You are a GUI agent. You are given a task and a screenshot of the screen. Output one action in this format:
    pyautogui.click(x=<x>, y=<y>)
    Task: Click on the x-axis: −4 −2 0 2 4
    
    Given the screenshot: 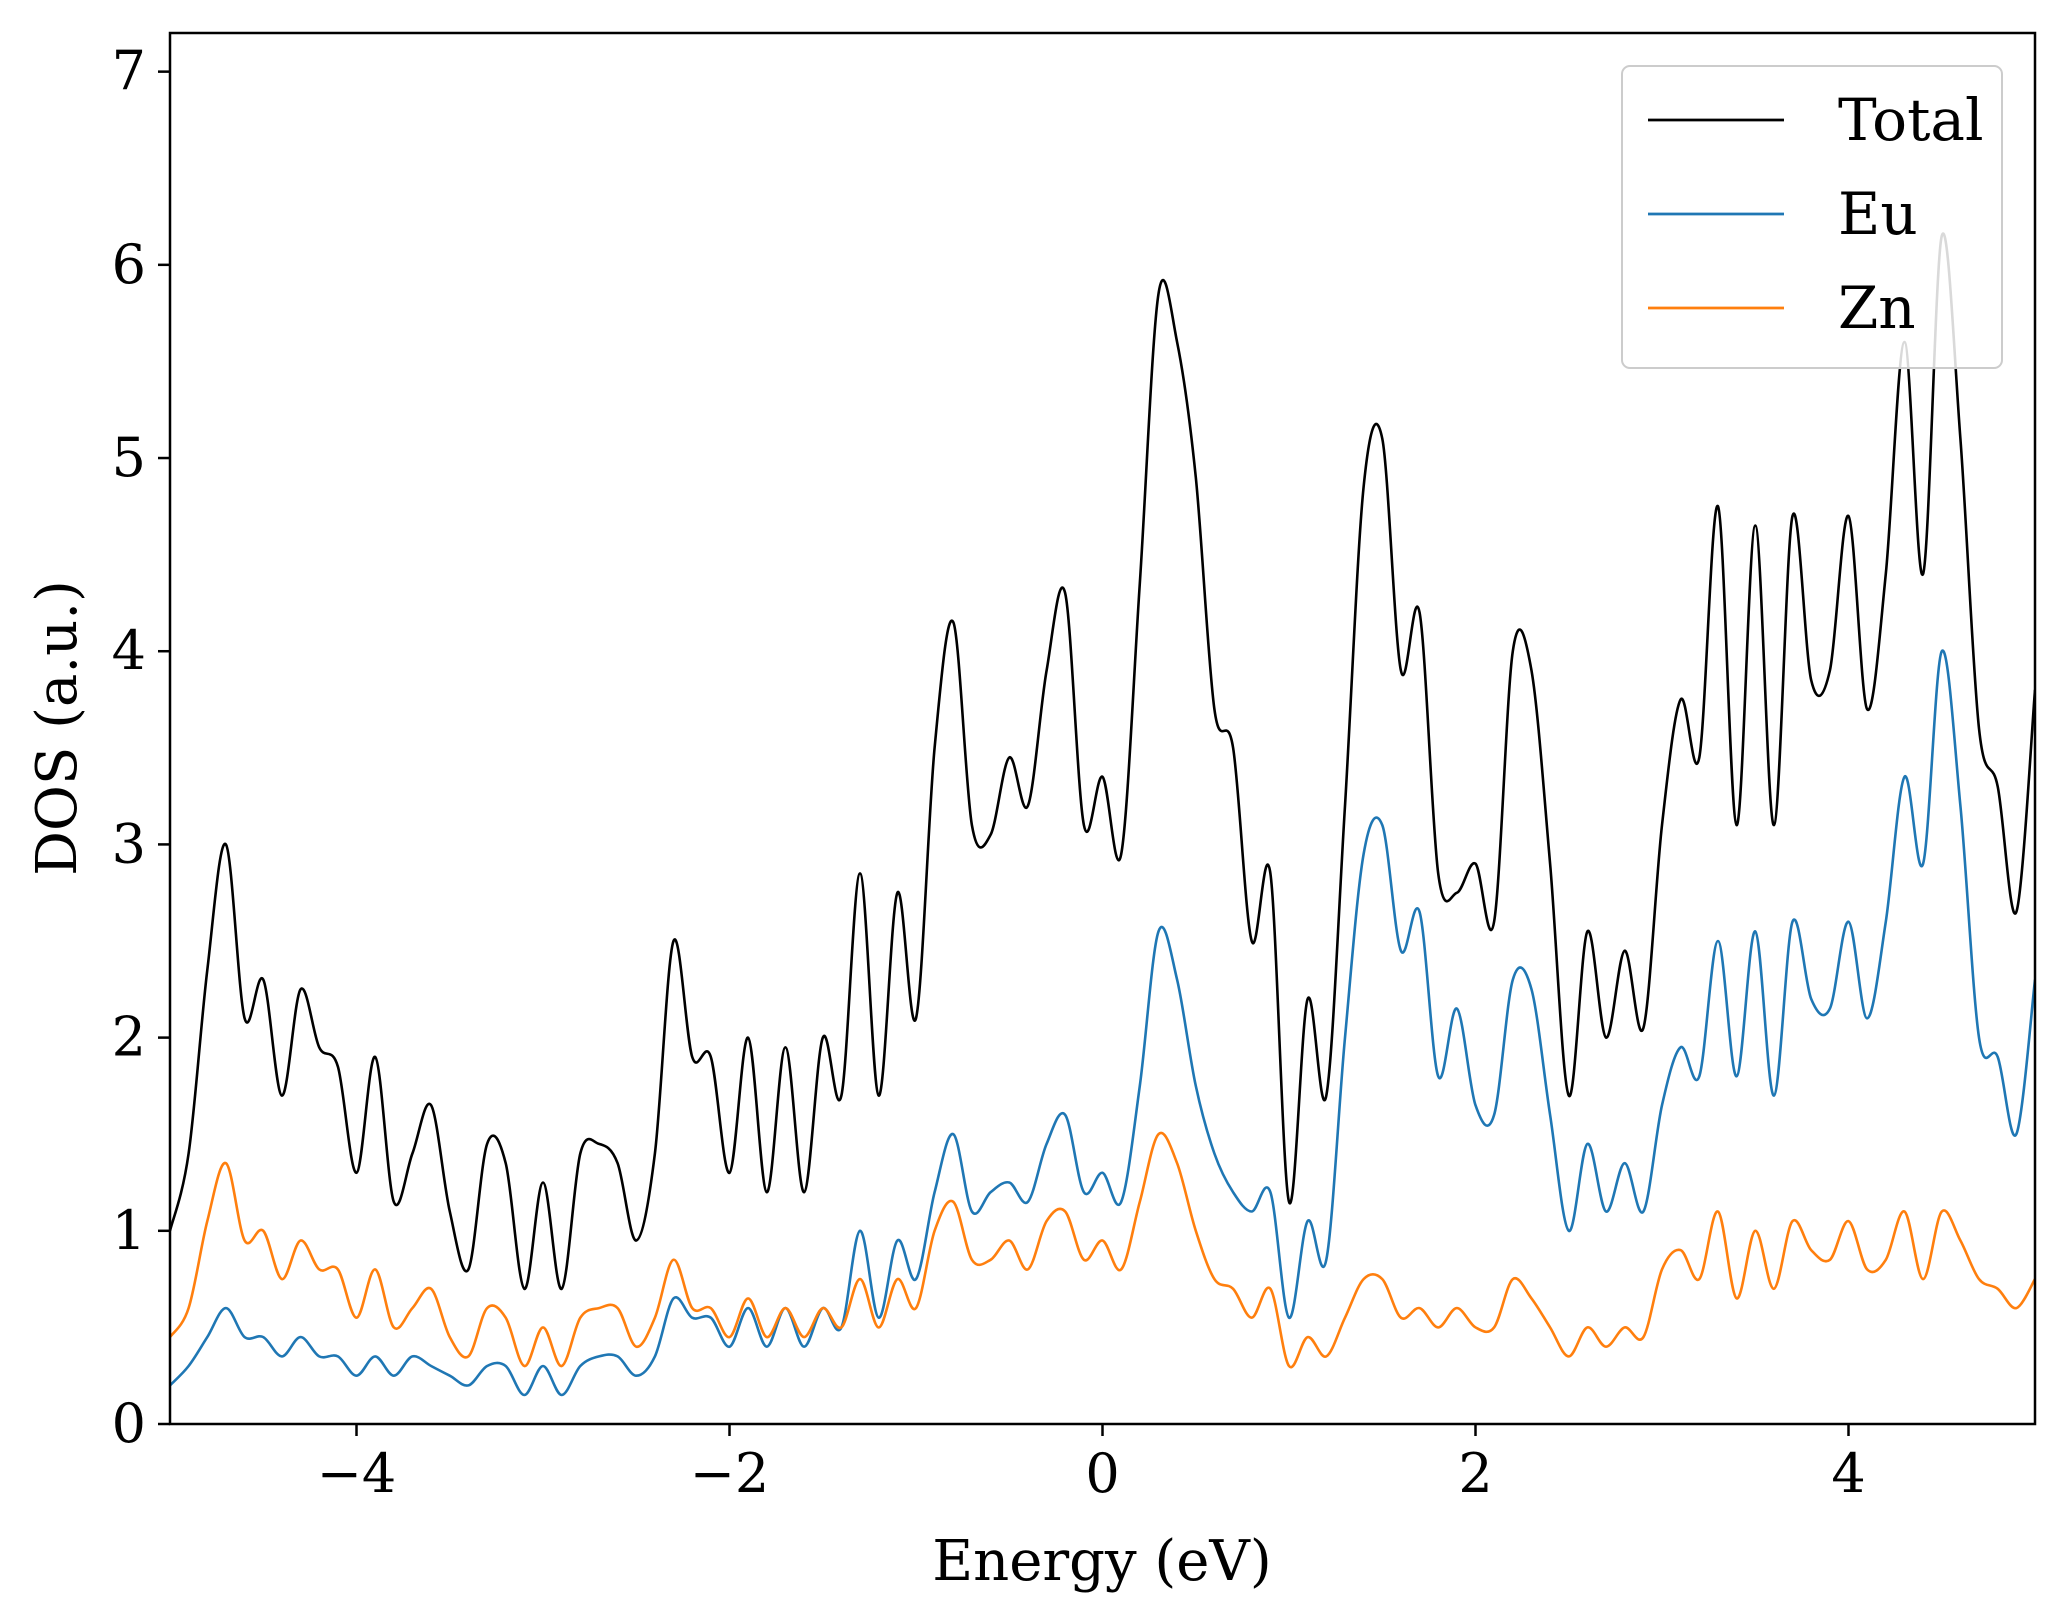 What is the action you would take?
    pyautogui.click(x=1091, y=1464)
    